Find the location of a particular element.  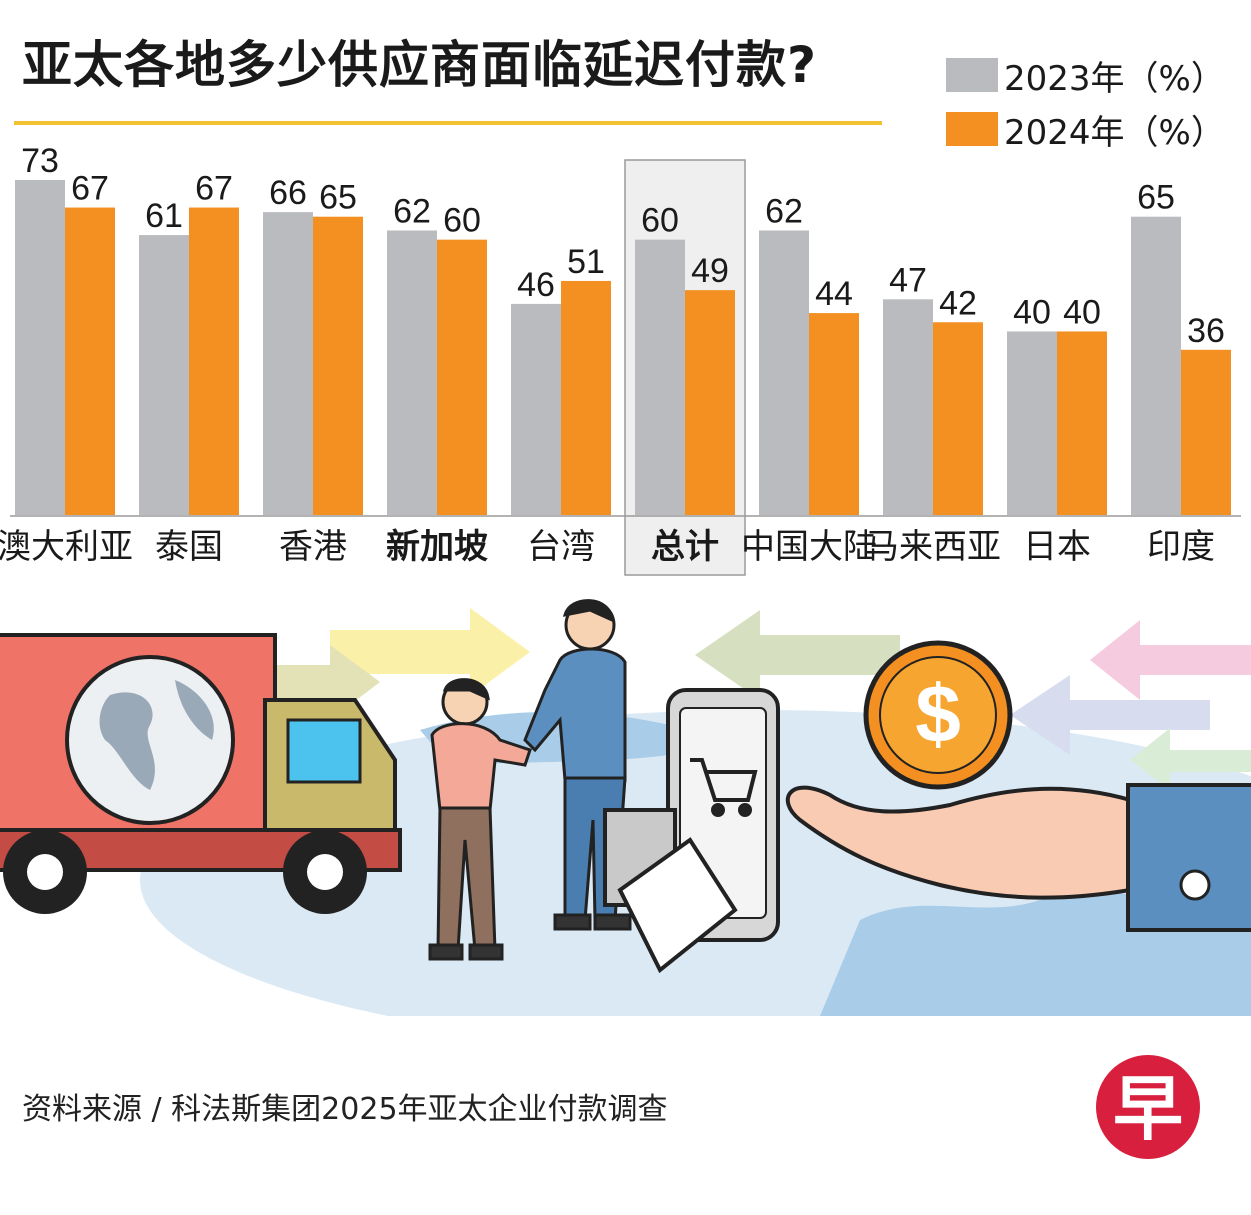

bar-value-label: 51 is located at coordinates (586, 262).